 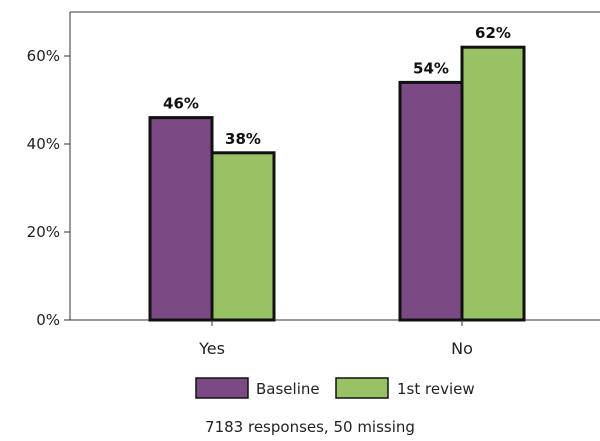 I want to click on x-tick-label: No, so click(x=462, y=348).